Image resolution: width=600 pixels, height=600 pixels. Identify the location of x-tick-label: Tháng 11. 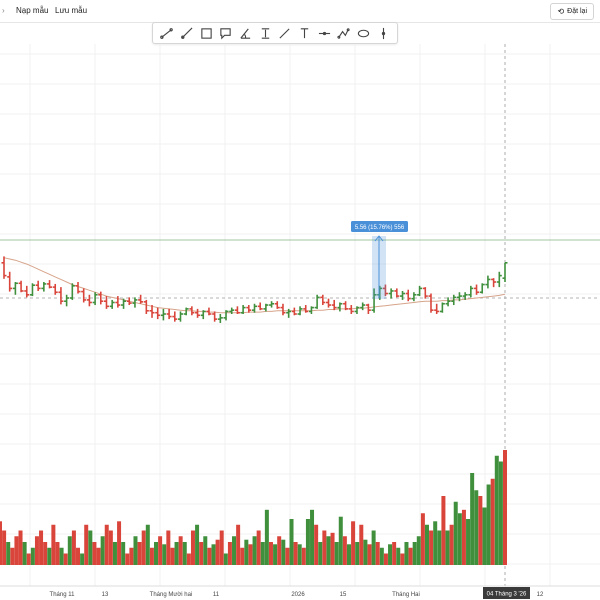
(63, 595).